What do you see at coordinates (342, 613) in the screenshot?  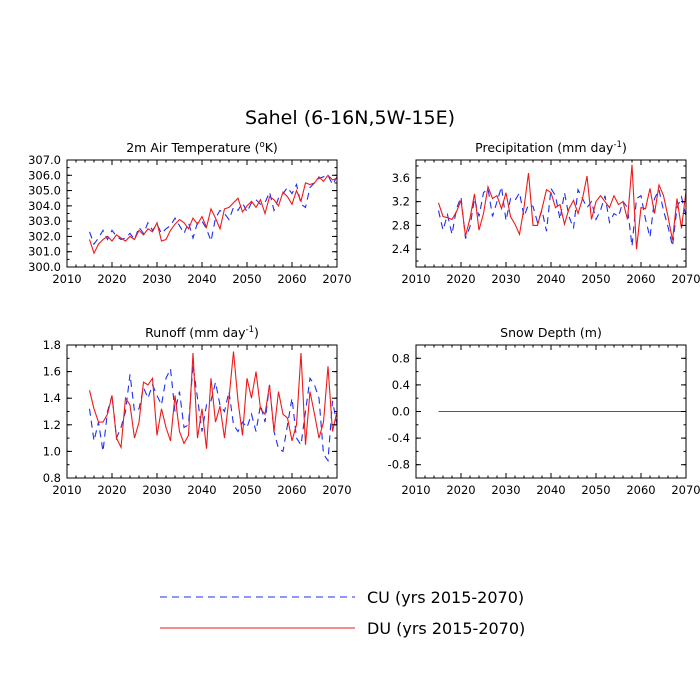 I see `legend: CU (yrs 2015-2070) DU (yrs 2015-2070)` at bounding box center [342, 613].